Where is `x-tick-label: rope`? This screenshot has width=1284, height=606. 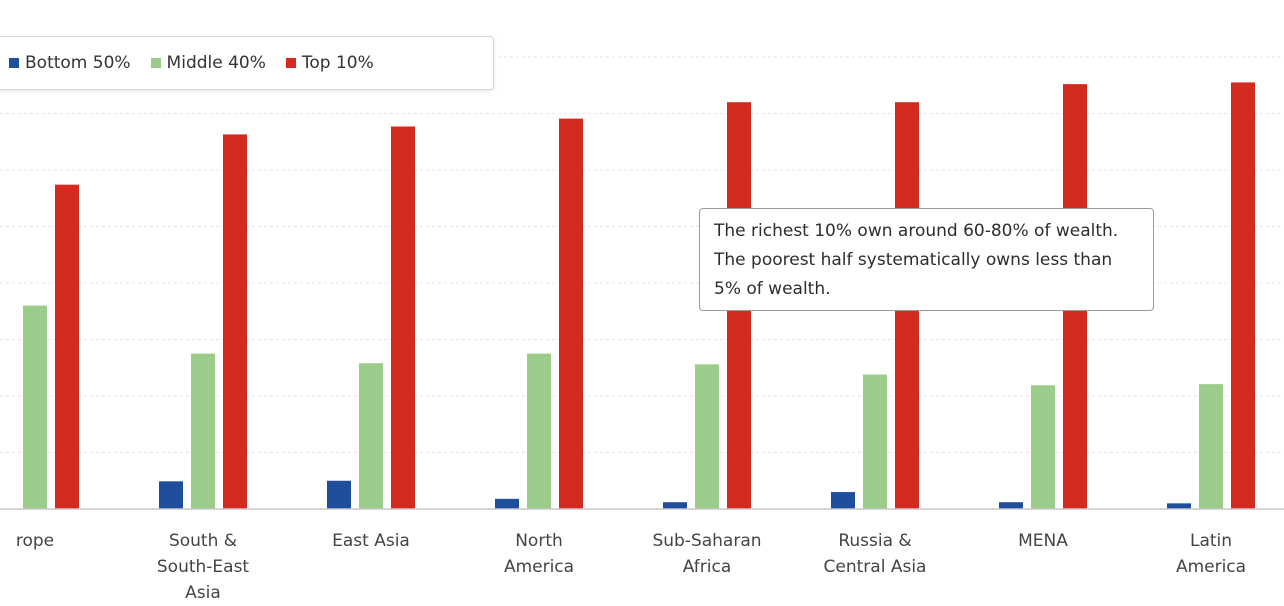
x-tick-label: rope is located at coordinates (35, 541).